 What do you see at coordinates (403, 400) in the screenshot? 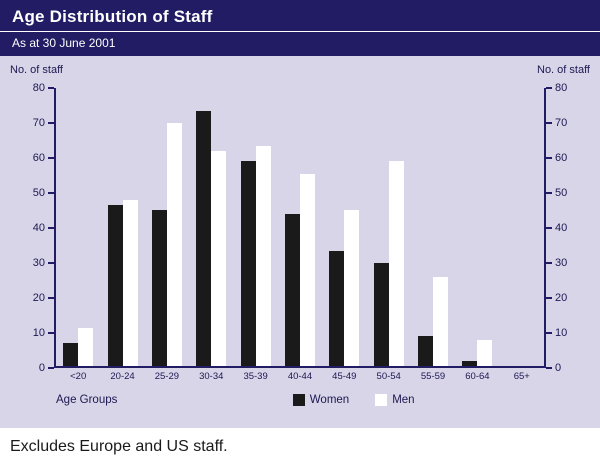
I see `legend-label: Men` at bounding box center [403, 400].